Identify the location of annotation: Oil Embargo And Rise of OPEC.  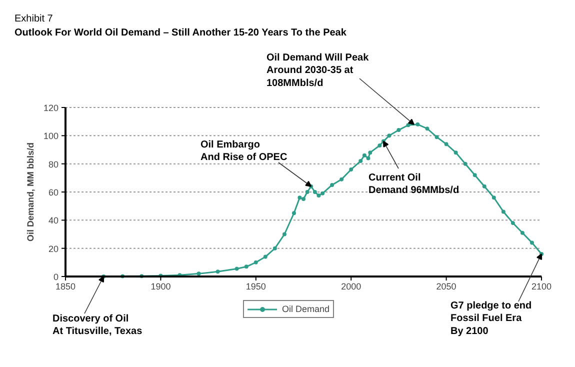
(244, 152).